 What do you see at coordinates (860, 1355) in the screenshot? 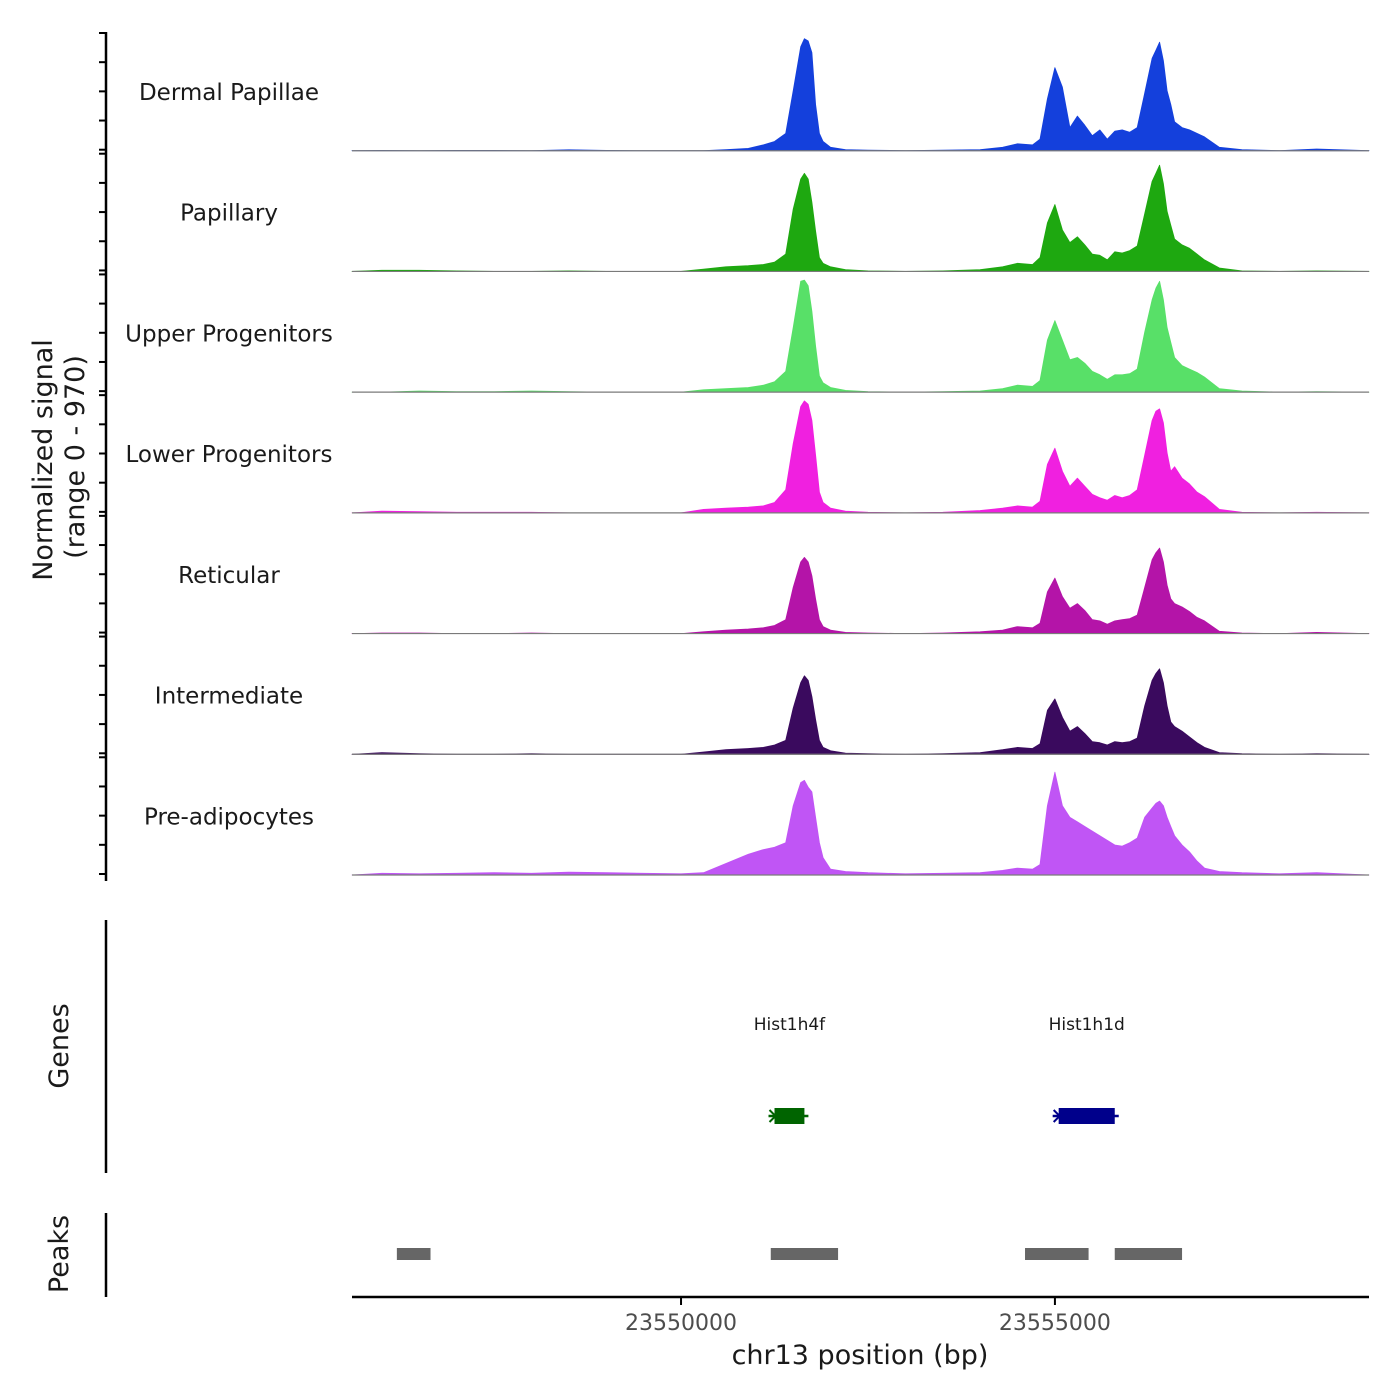
I see `x-axis-title: chr13 position (bp)` at bounding box center [860, 1355].